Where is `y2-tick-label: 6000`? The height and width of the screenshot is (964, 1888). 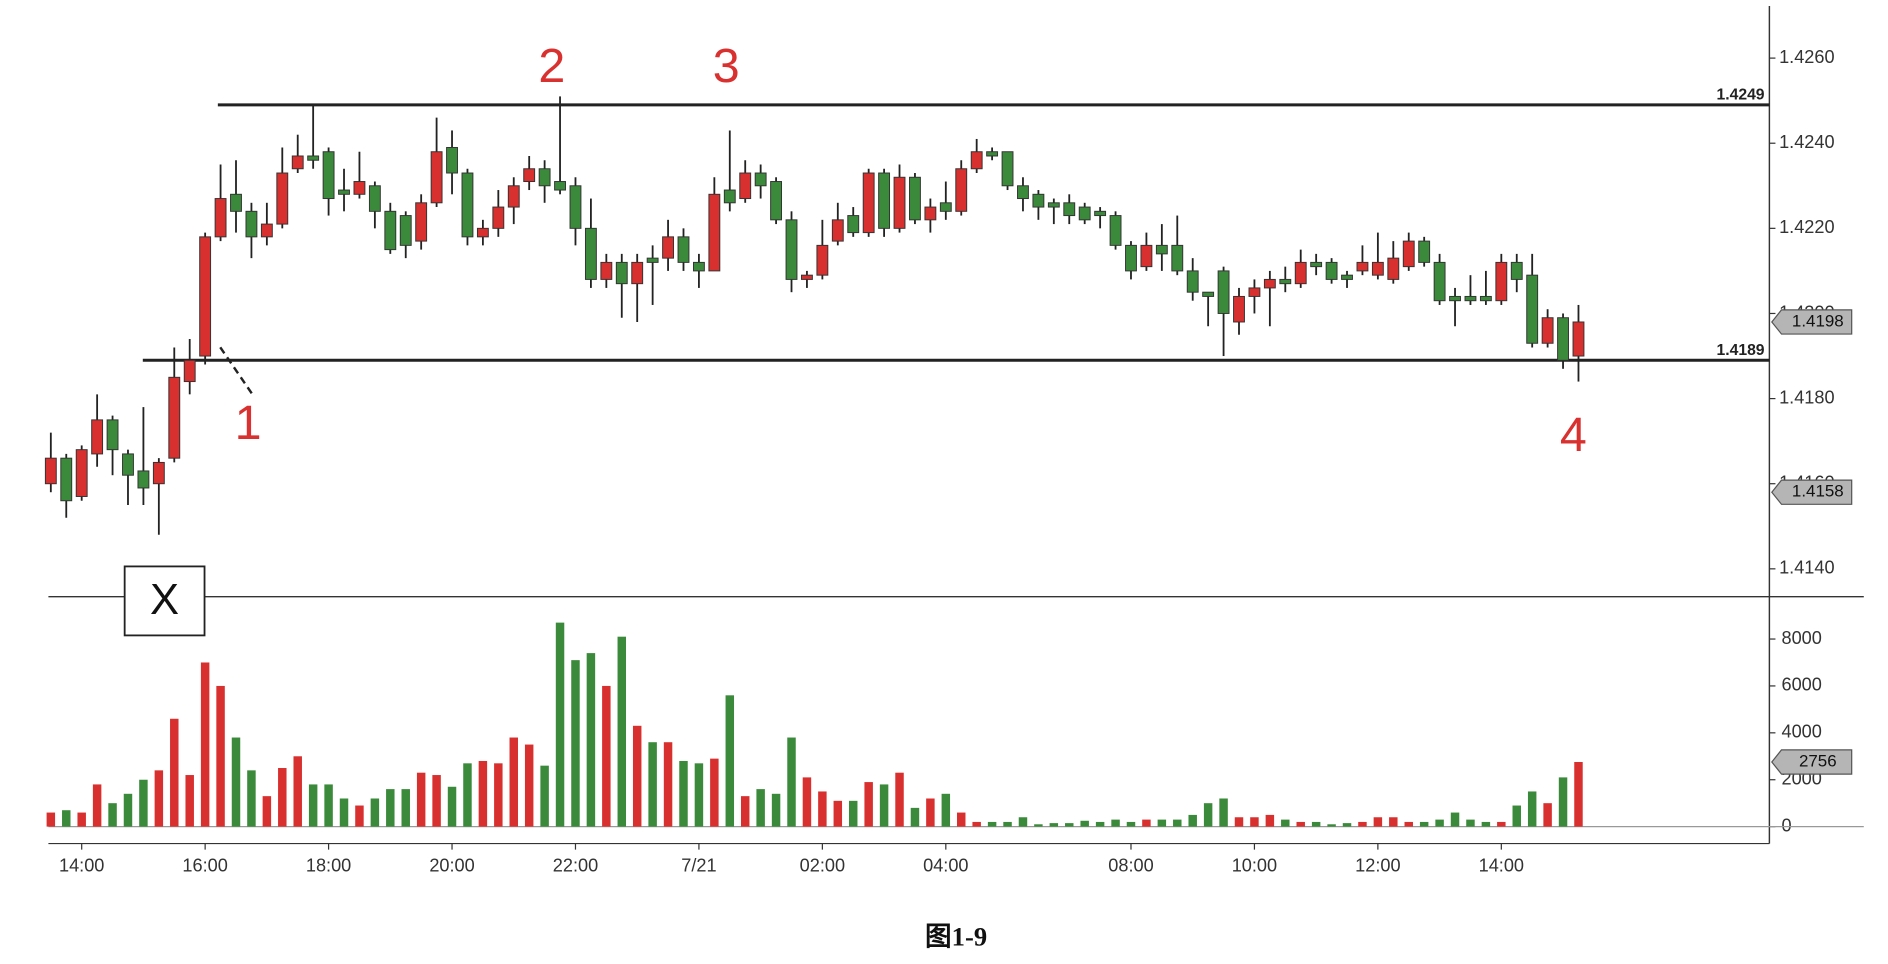 y2-tick-label: 6000 is located at coordinates (1801, 685).